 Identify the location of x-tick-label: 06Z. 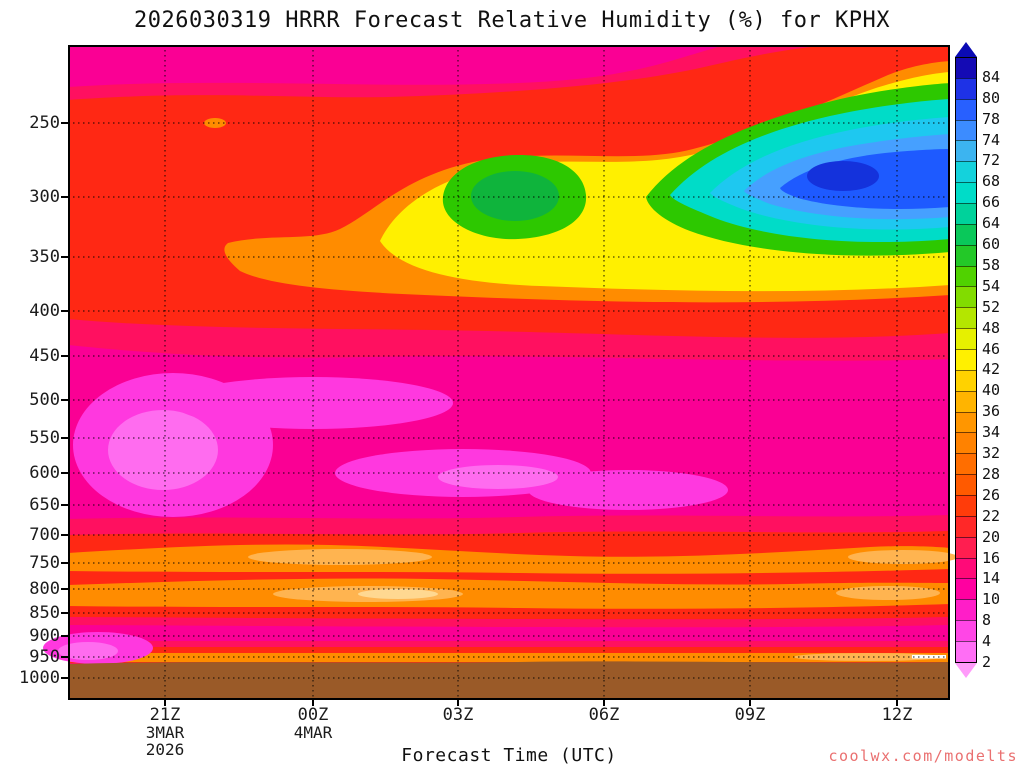
(604, 715).